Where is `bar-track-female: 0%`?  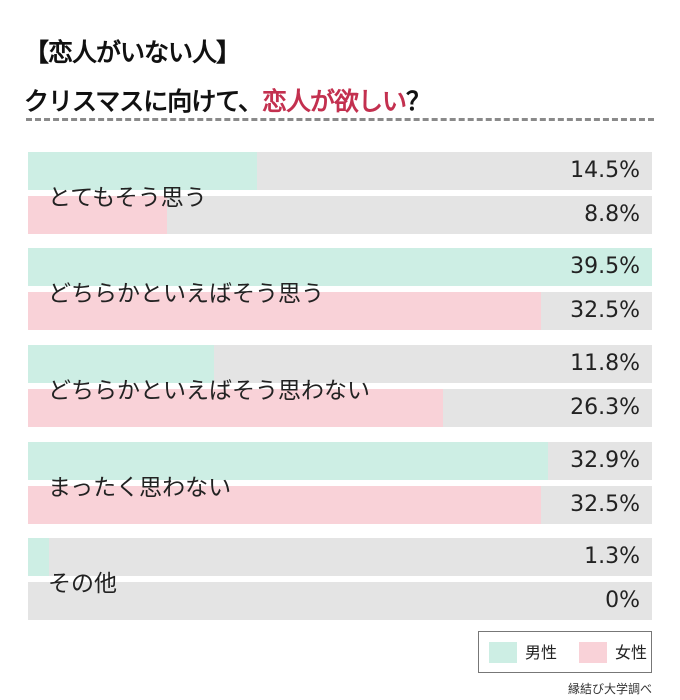
bar-track-female: 0% is located at coordinates (340, 601).